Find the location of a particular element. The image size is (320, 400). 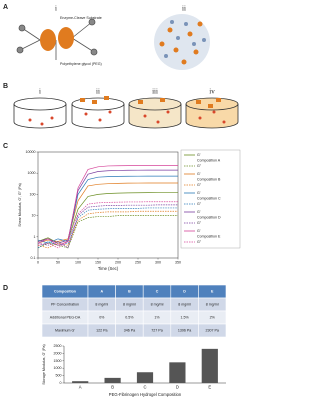

x-tick-label: A is located at coordinates (80, 387).